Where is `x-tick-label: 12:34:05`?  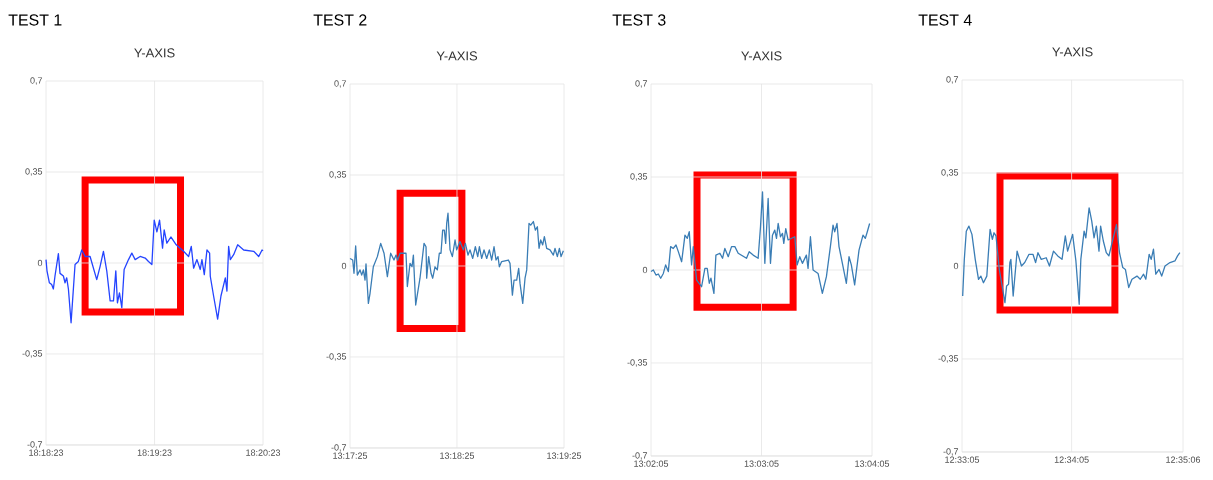 x-tick-label: 12:34:05 is located at coordinates (1071, 459).